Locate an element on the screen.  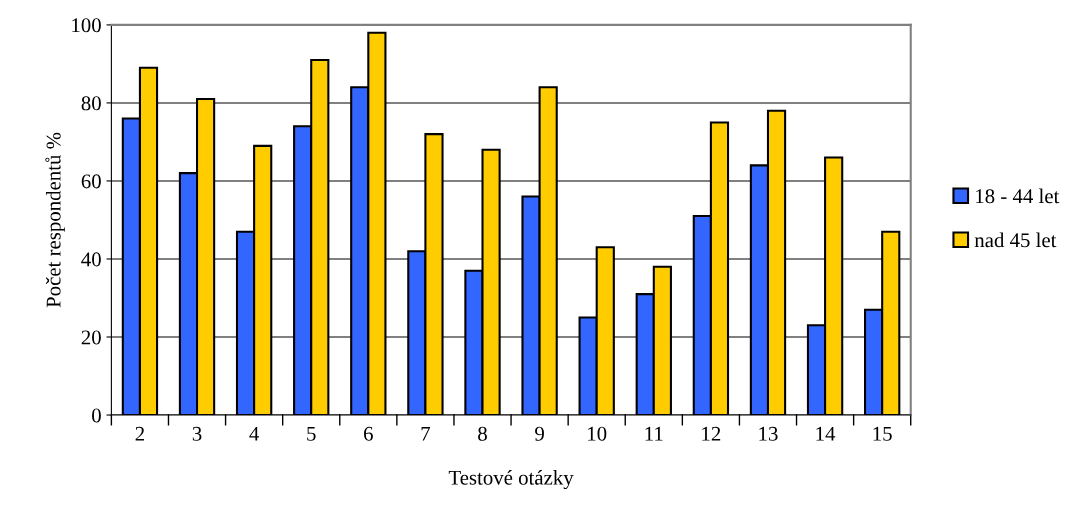
y-tick-label: 100 is located at coordinates (86, 25).